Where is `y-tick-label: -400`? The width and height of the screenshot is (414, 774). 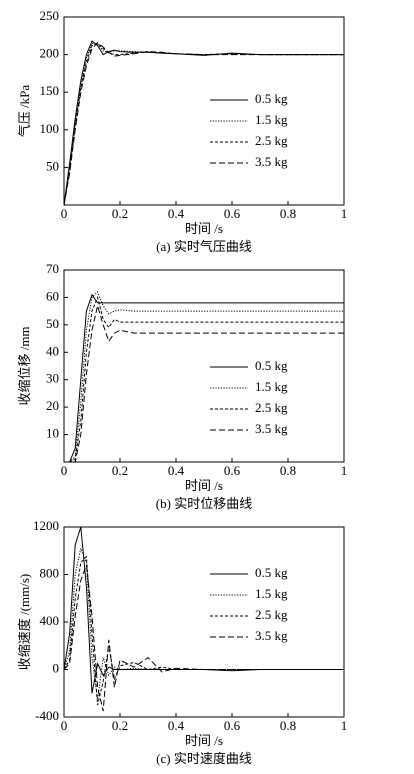
y-tick-label: -400 is located at coordinates (47, 715).